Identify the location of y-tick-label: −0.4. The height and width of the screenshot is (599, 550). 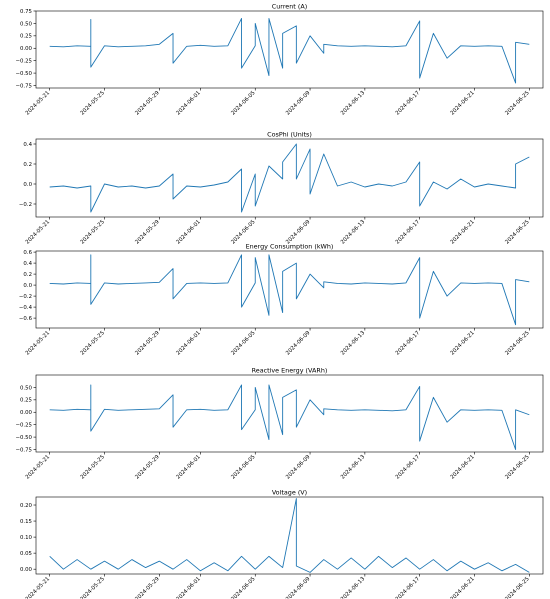
(26, 308).